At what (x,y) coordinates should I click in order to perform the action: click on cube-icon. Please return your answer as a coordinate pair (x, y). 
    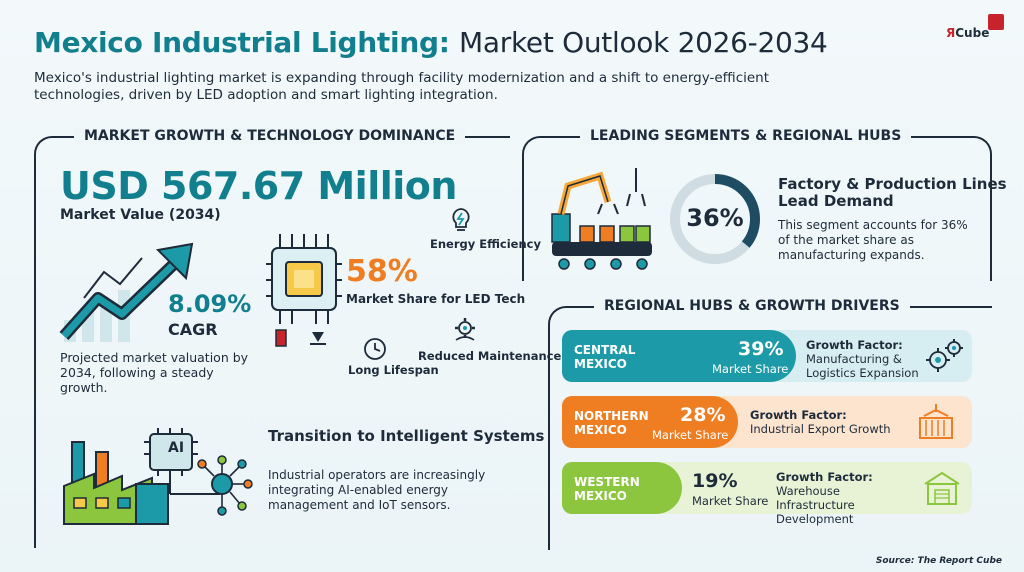
    Looking at the image, I should click on (996, 22).